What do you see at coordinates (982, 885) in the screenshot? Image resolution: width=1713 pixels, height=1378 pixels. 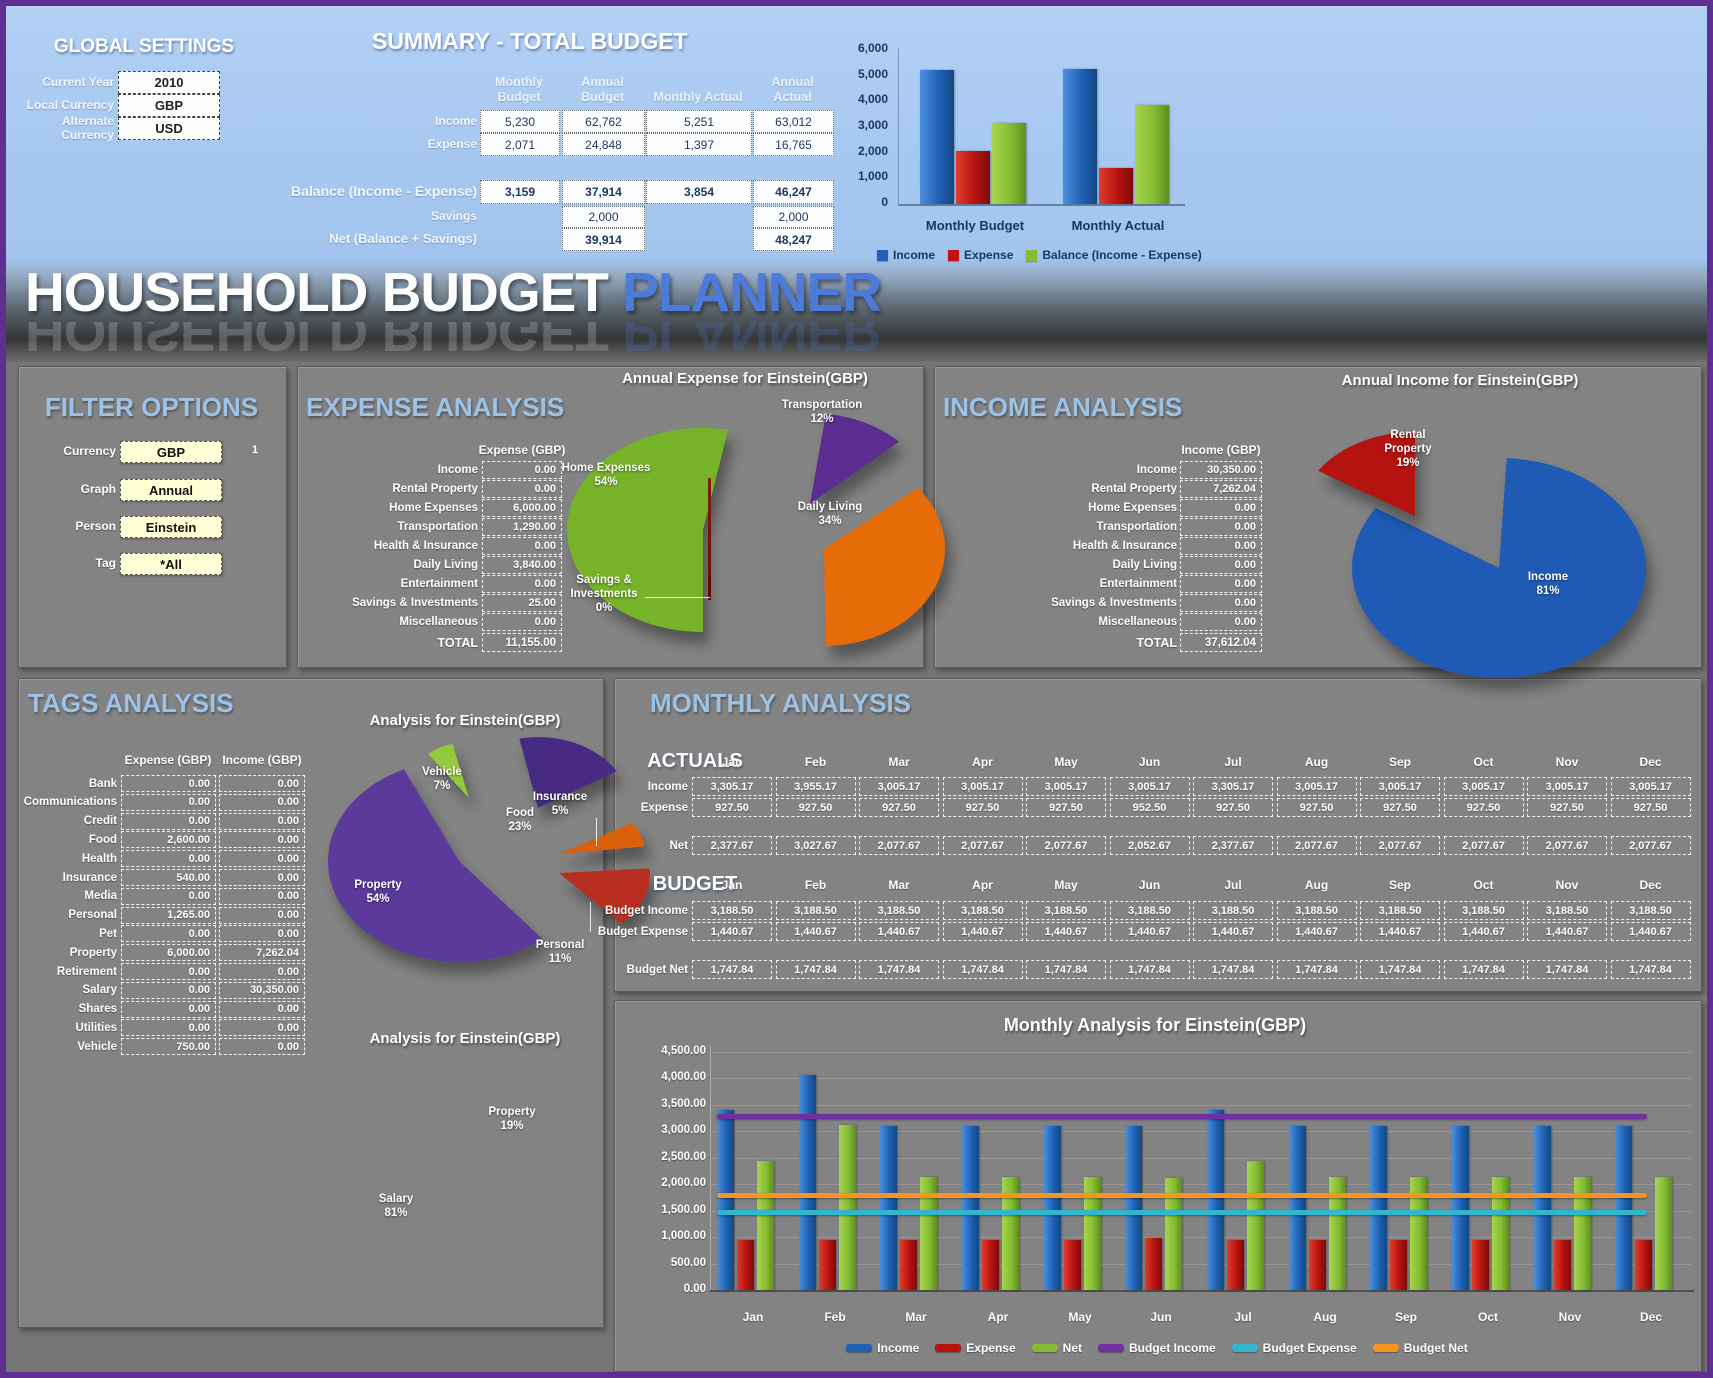 I see `budget-month-header: Apr` at bounding box center [982, 885].